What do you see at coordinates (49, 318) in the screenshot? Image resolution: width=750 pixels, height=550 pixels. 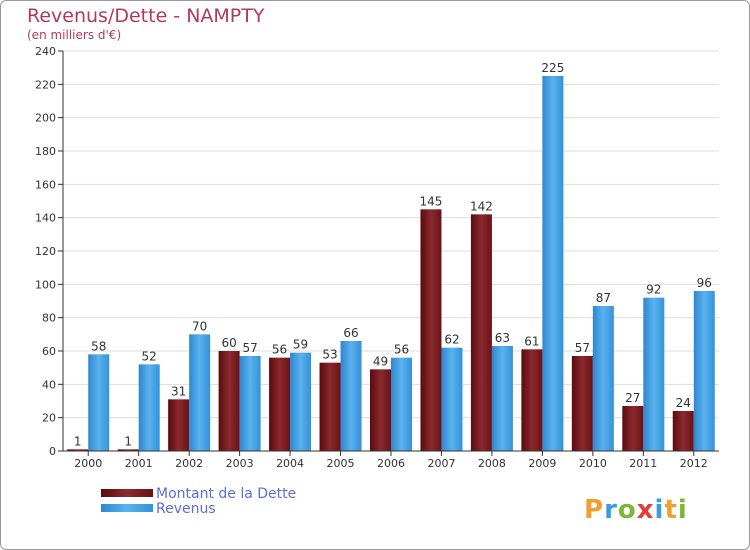 I see `y-tick-label: 80` at bounding box center [49, 318].